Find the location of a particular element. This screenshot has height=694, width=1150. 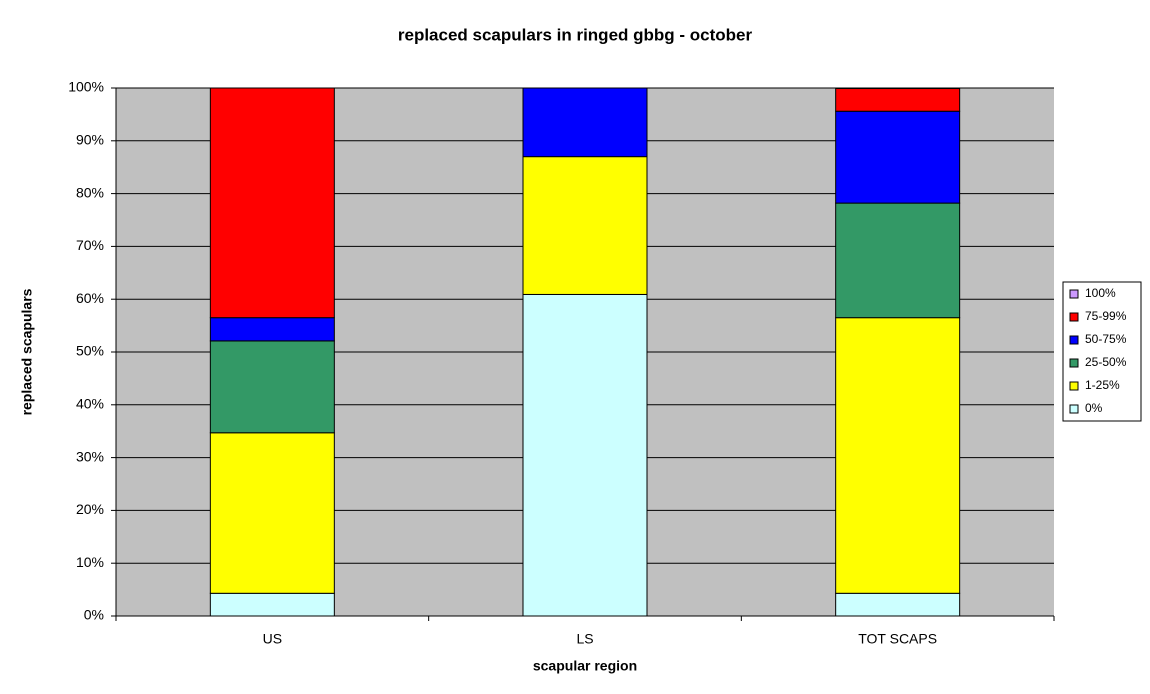

y-tick-label: 20% is located at coordinates (90, 509).